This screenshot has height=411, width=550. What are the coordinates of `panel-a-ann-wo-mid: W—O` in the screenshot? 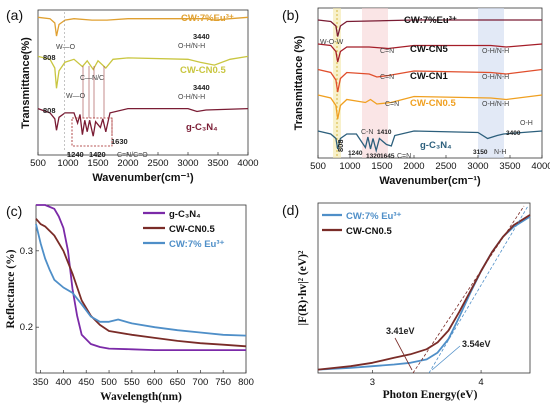 It's located at (76, 96).